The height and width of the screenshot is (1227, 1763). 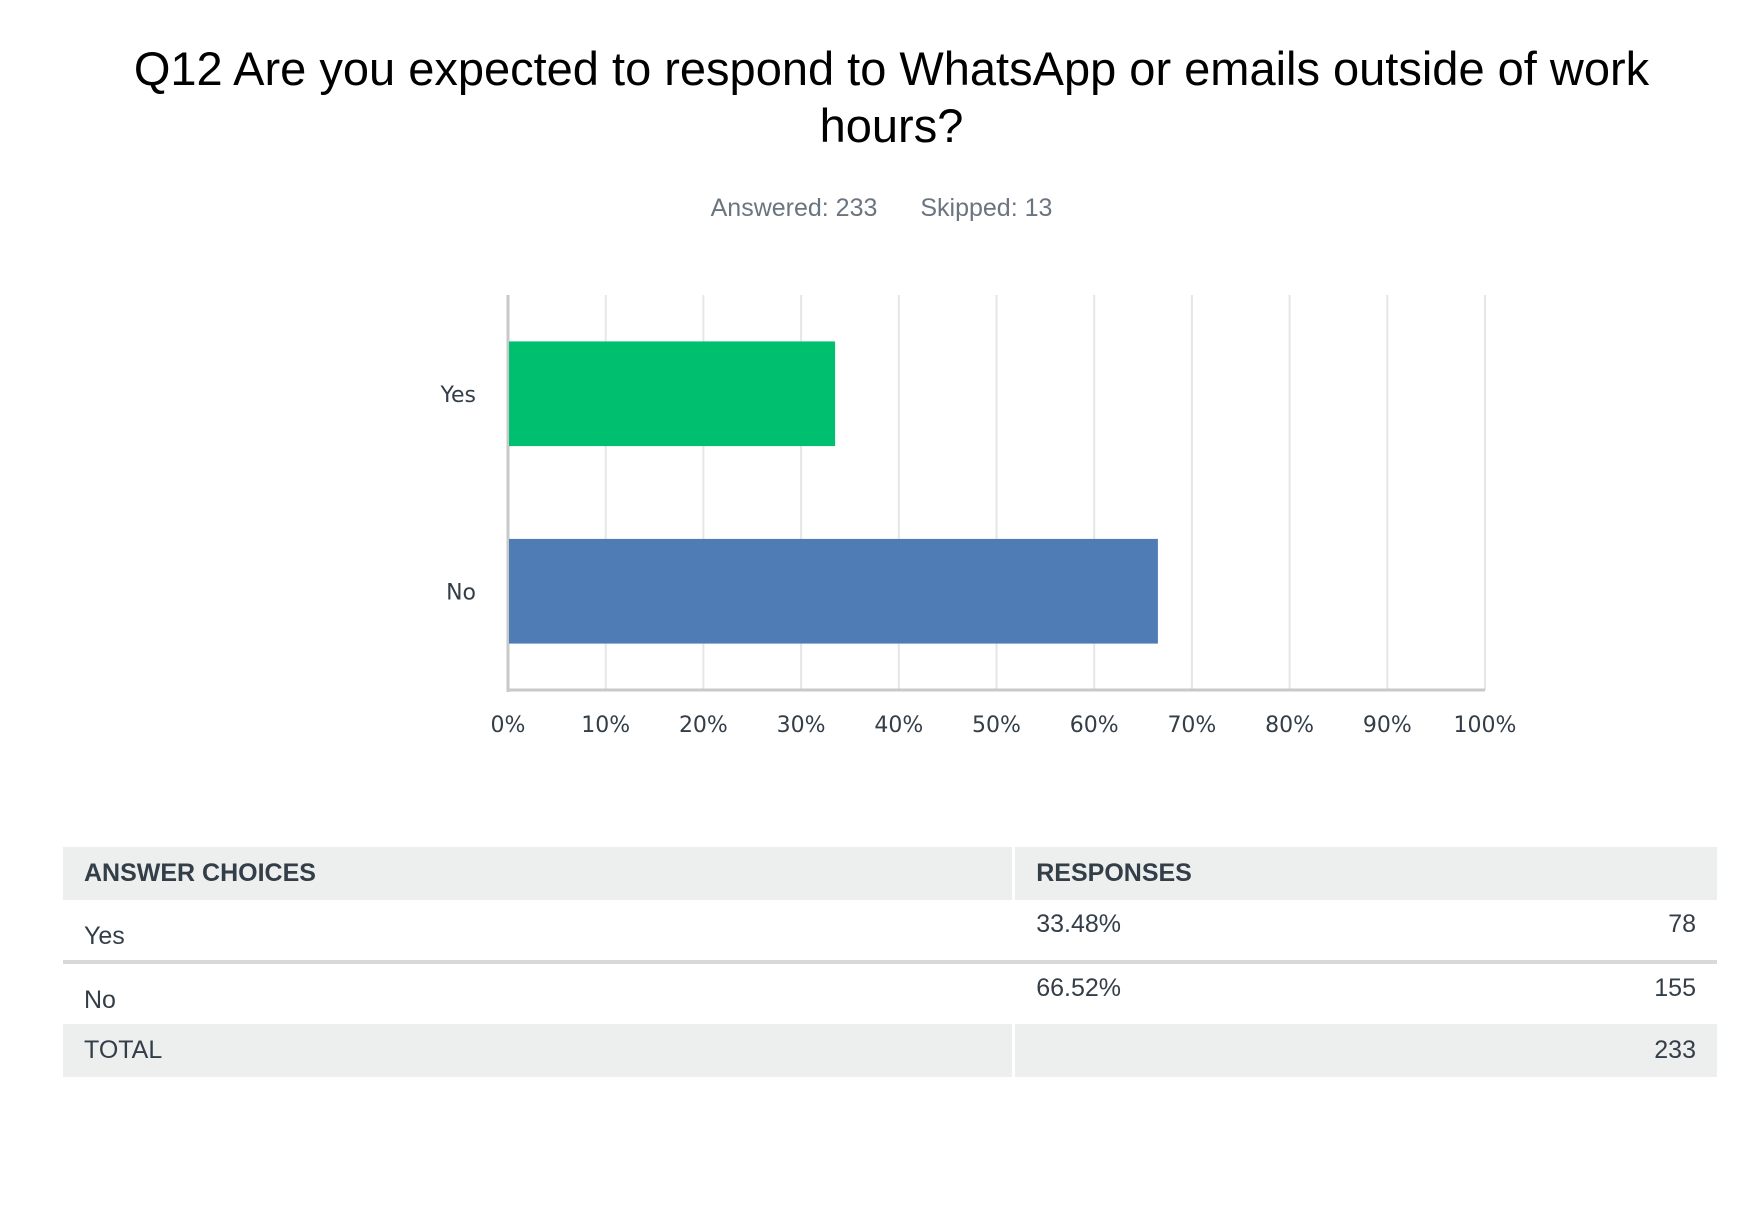 I want to click on response-count: 78, so click(x=1682, y=924).